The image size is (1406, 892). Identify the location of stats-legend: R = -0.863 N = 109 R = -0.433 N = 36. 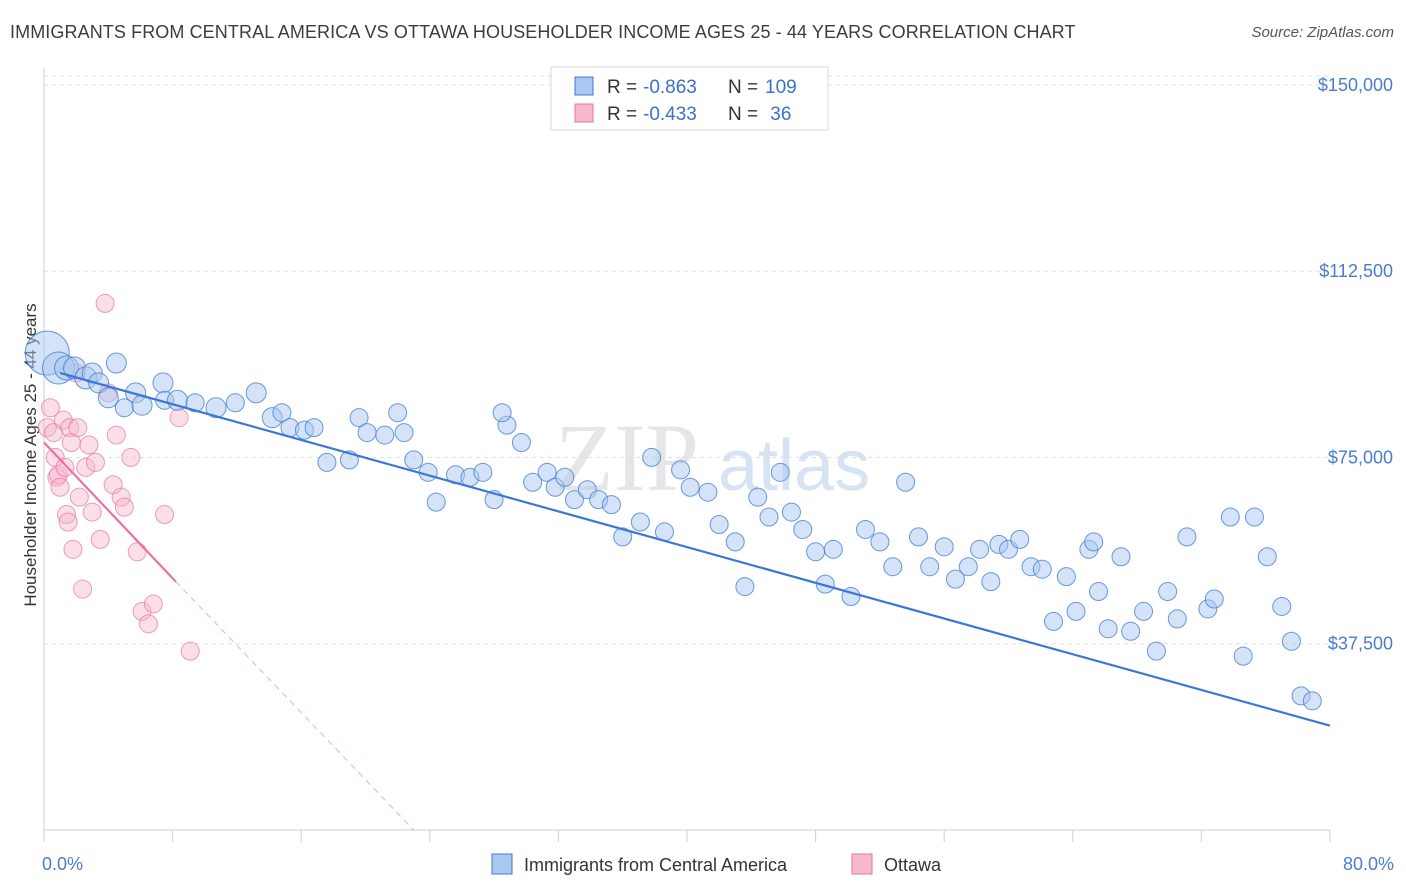
(689, 98).